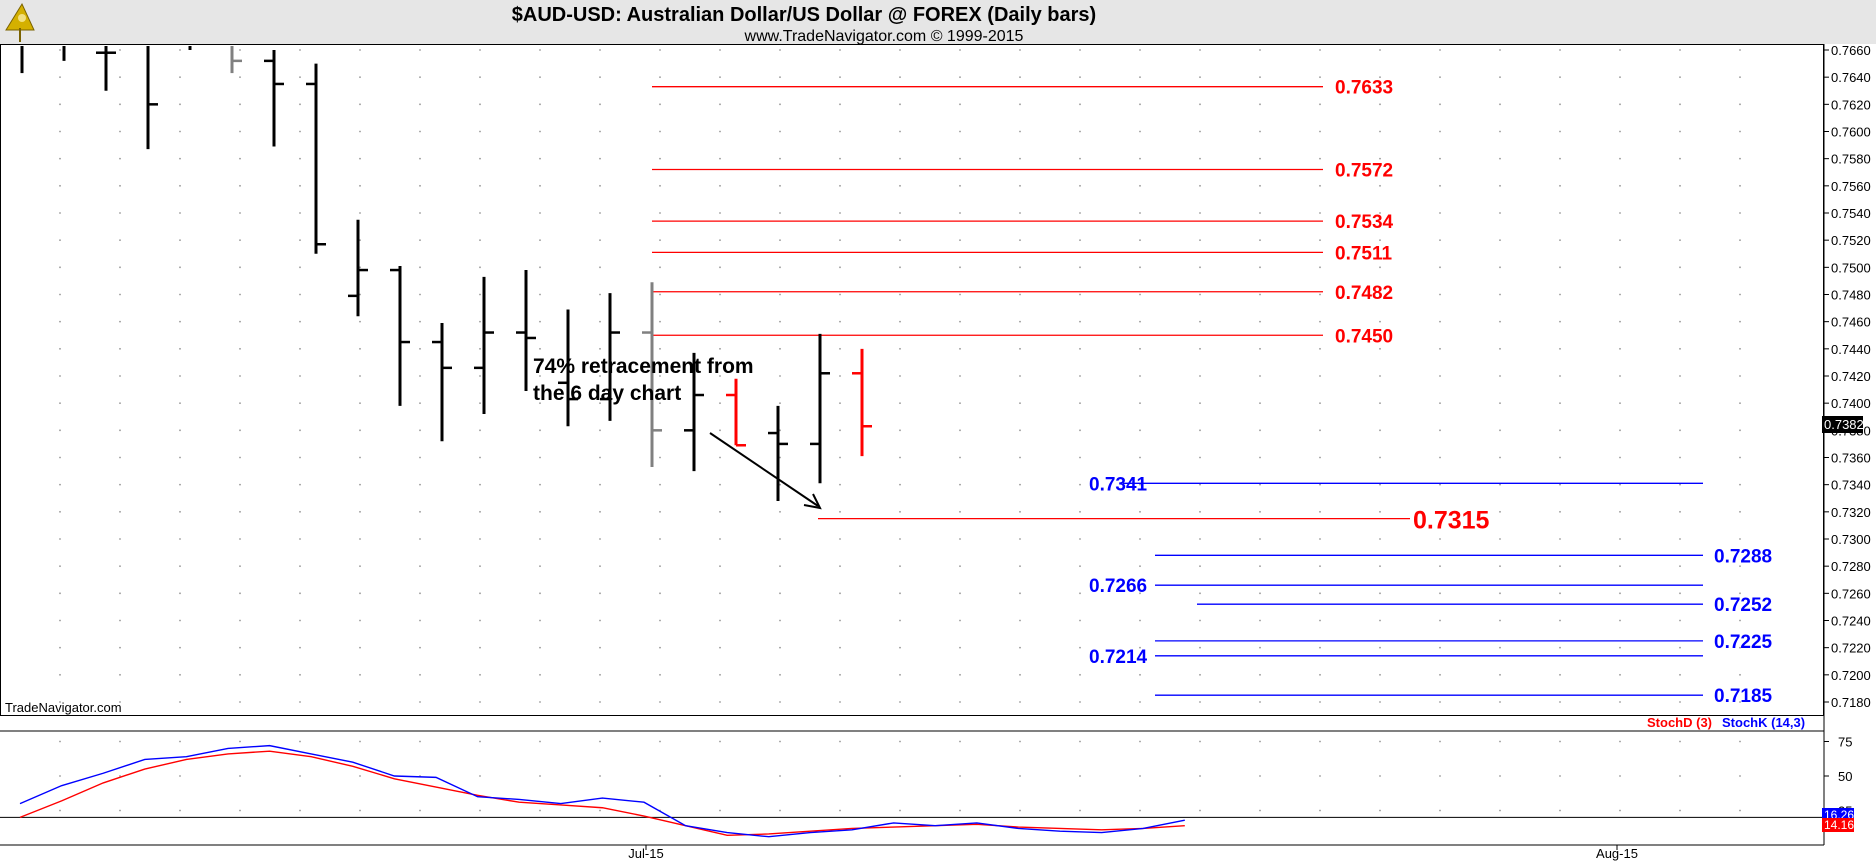 The width and height of the screenshot is (1876, 863). I want to click on y-tick-label: 0.7340, so click(1851, 485).